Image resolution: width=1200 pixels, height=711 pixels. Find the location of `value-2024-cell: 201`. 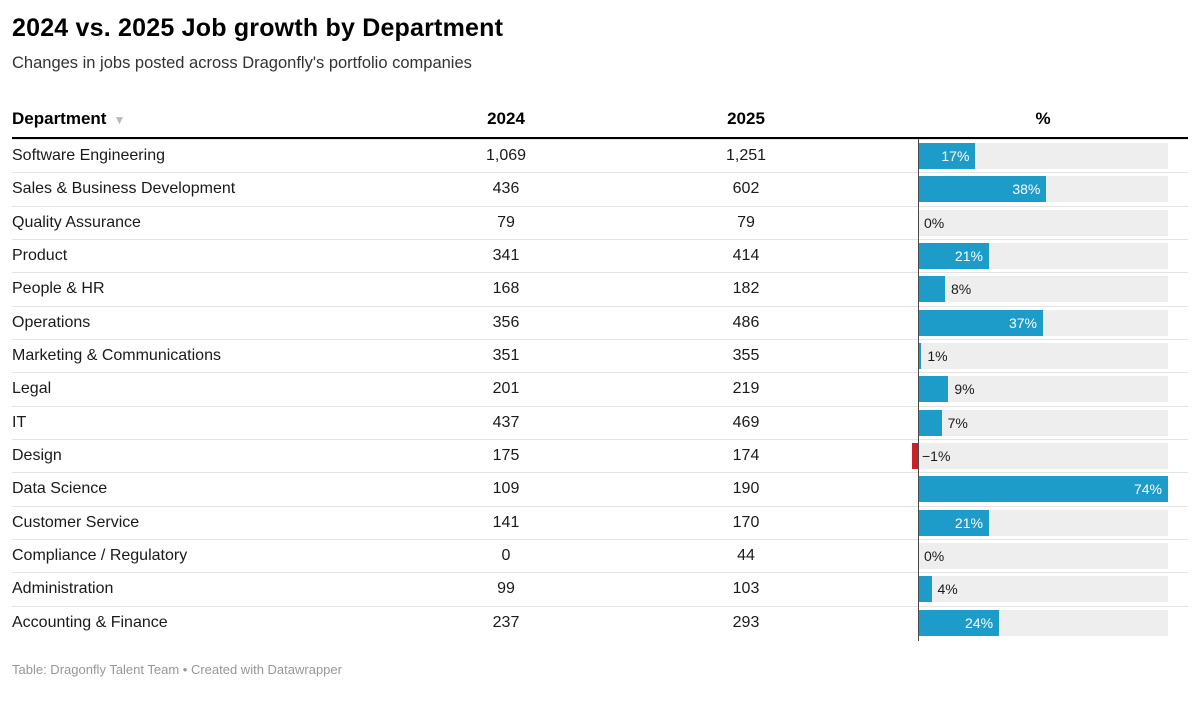

value-2024-cell: 201 is located at coordinates (506, 389).